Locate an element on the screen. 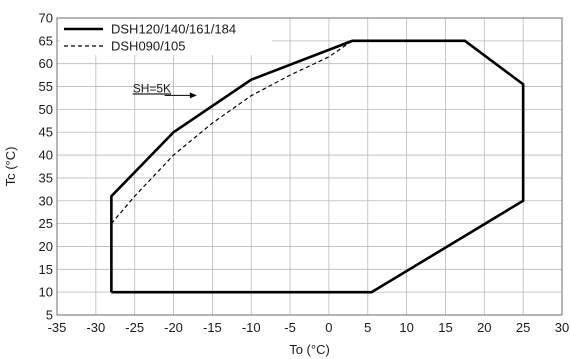 This screenshot has width=571, height=359. superheat-annotation: SH=5K is located at coordinates (165, 90).